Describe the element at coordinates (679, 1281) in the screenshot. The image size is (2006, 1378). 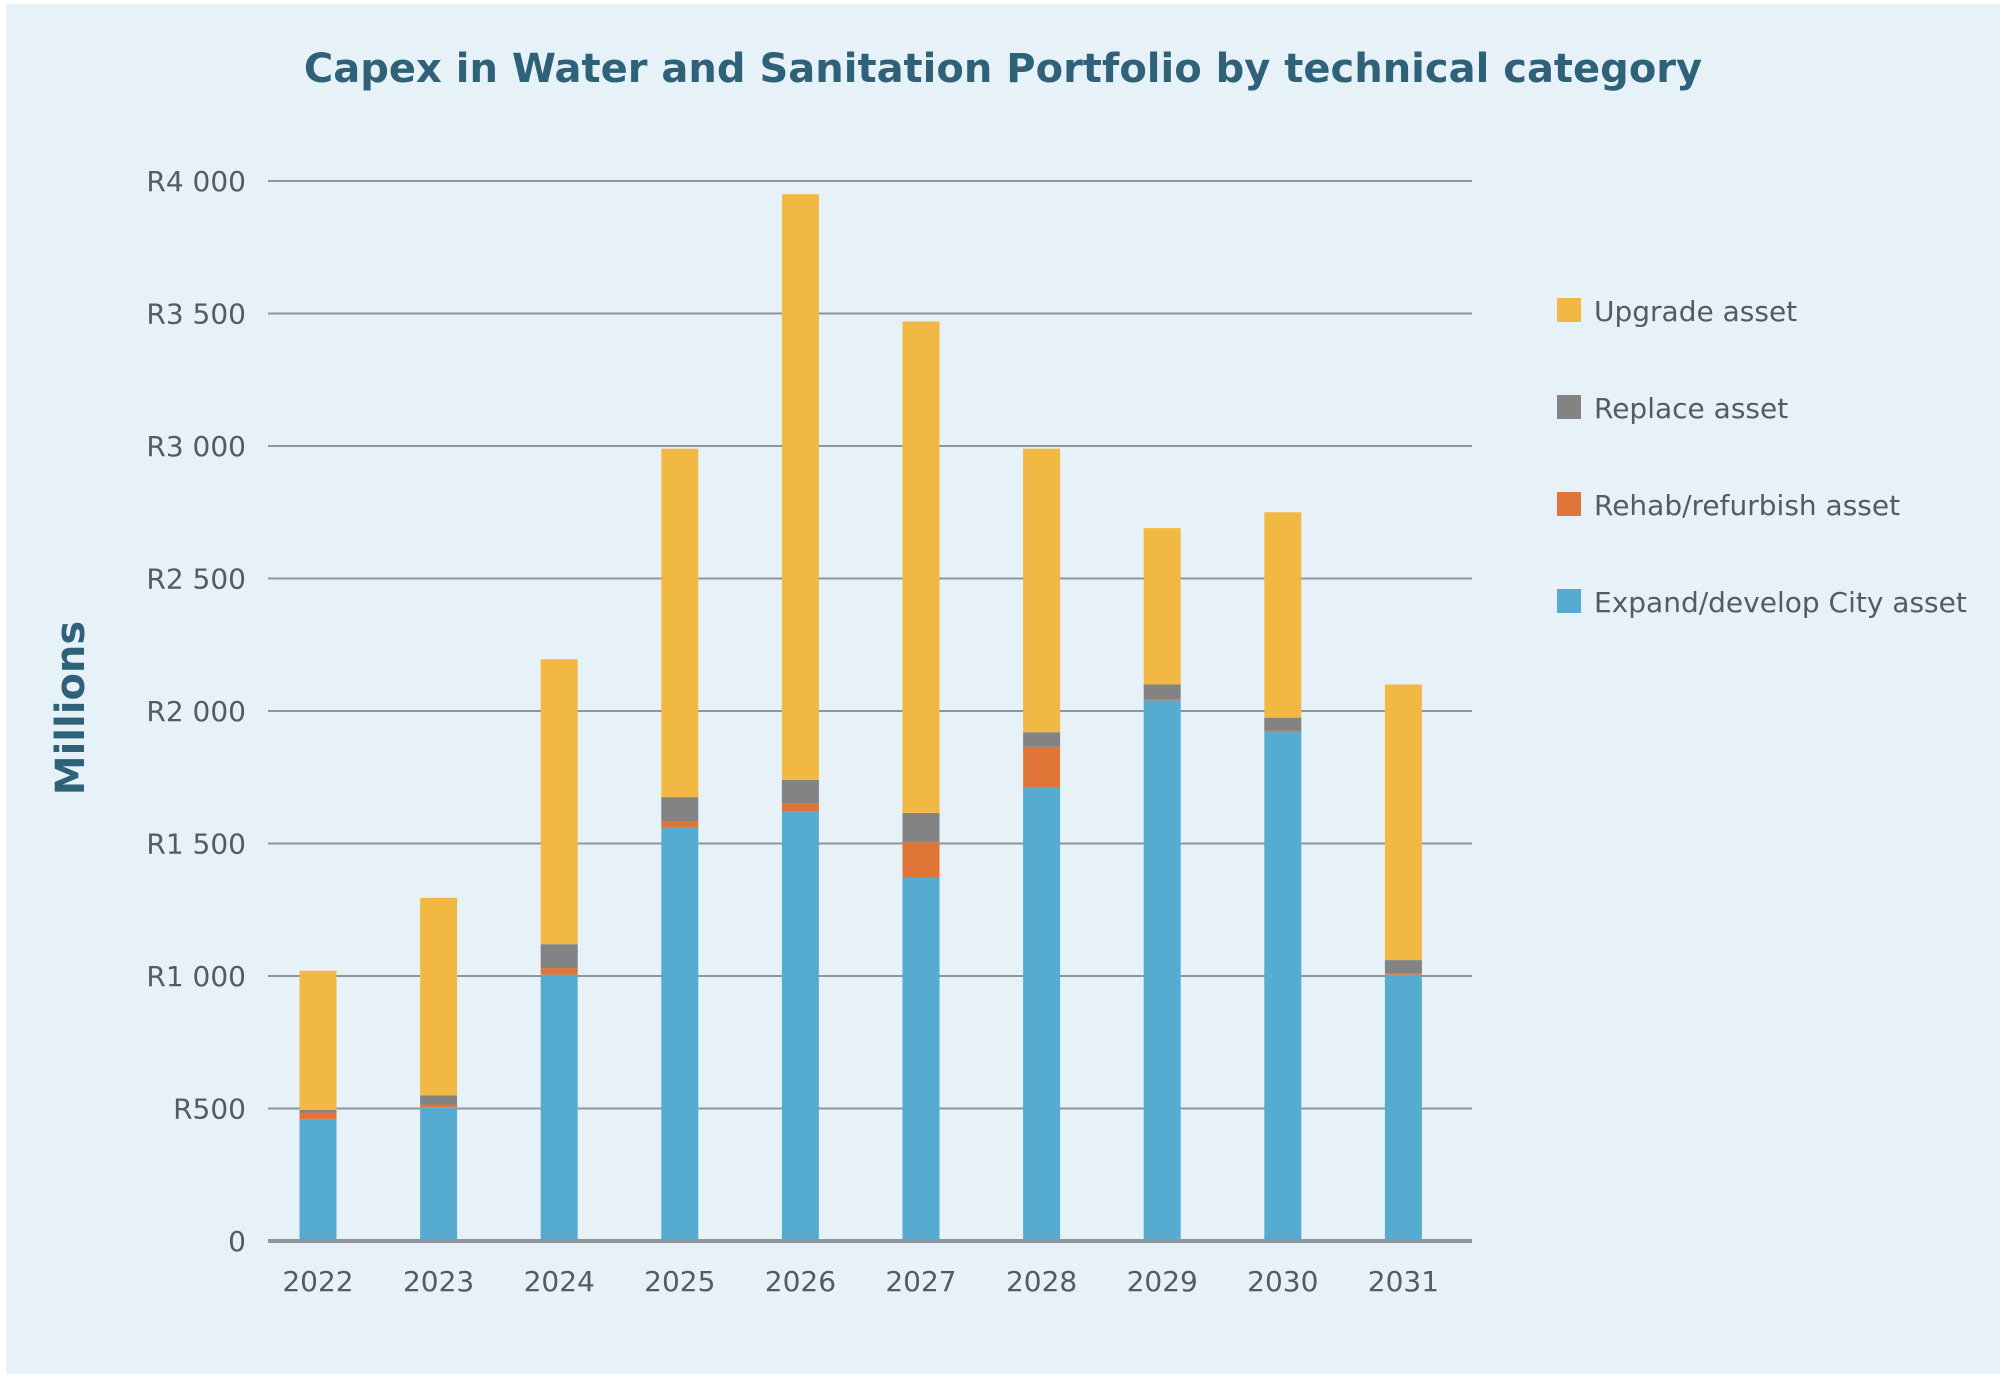
I see `x-tick-label: 2025` at that location.